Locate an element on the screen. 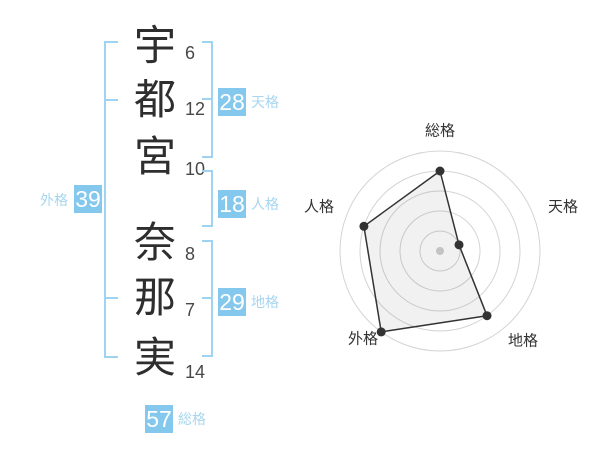  soukaku-value-box: 57 is located at coordinates (159, 419).